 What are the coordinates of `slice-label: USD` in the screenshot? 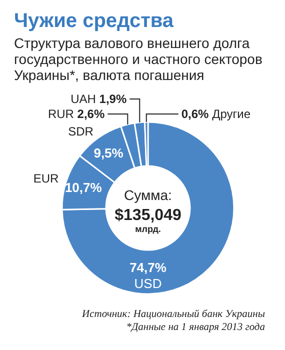 It's located at (148, 283).